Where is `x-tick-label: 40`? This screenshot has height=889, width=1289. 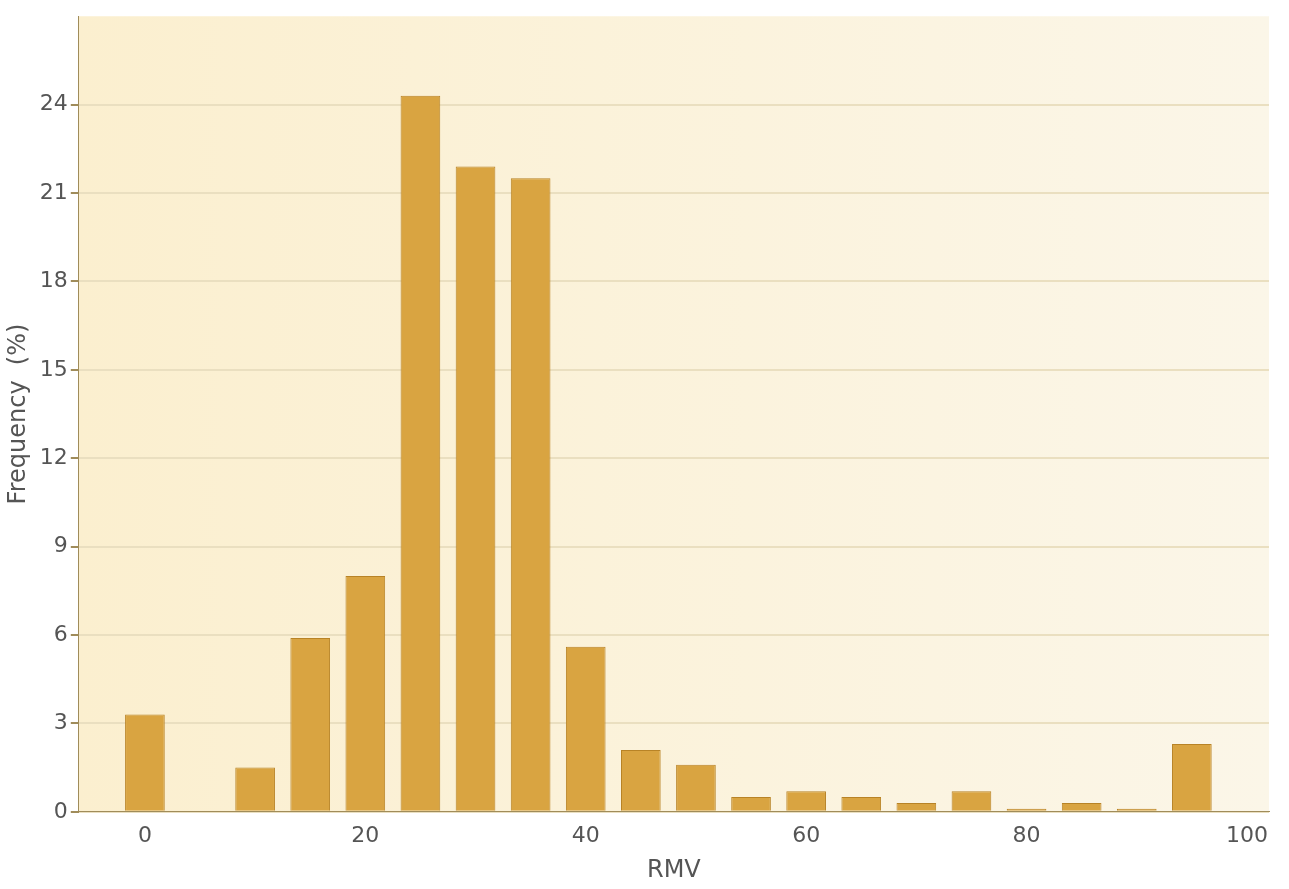 x-tick-label: 40 is located at coordinates (585, 834).